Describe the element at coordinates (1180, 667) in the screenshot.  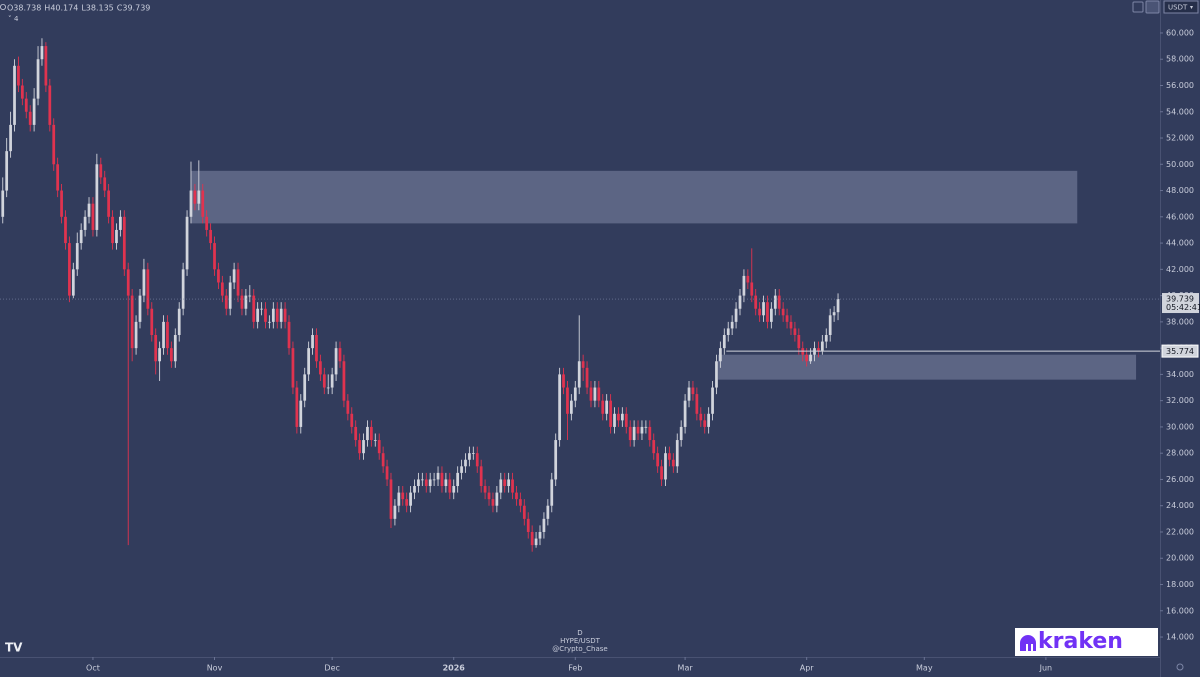
I see `time-settings-icon` at that location.